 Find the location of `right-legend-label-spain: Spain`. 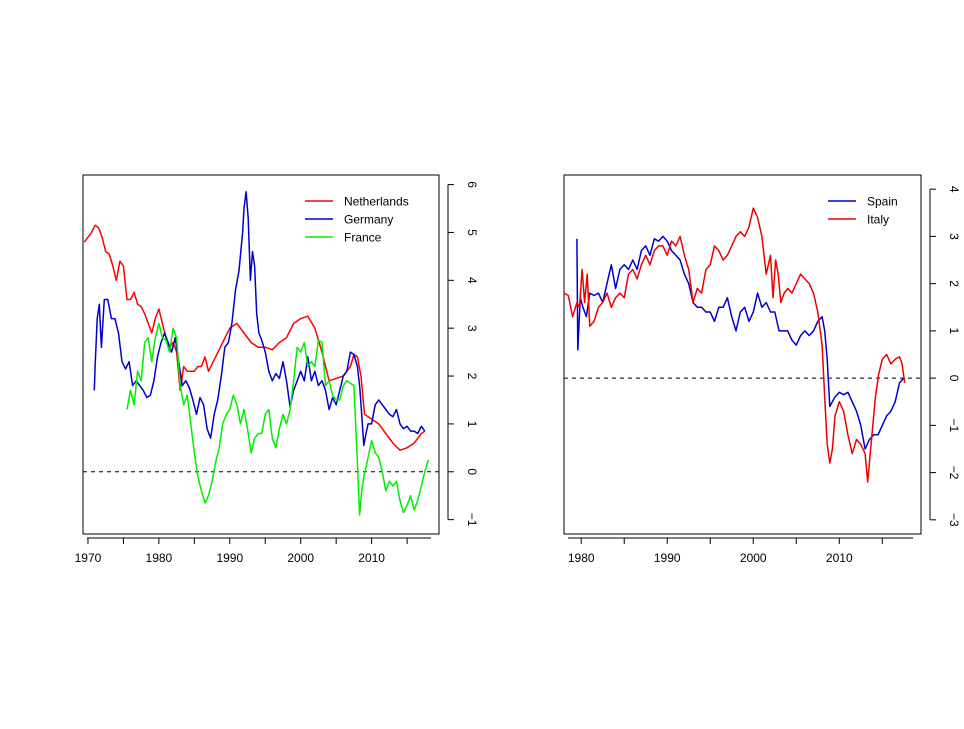

right-legend-label-spain: Spain is located at coordinates (882, 202).